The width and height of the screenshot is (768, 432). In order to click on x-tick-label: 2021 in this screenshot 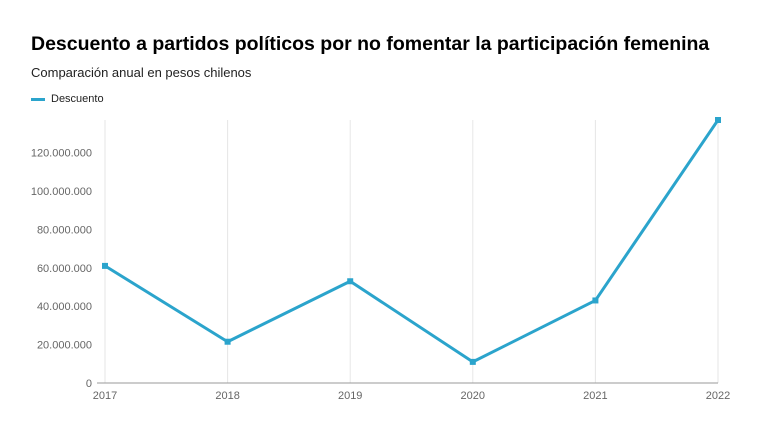, I will do `click(595, 396)`.